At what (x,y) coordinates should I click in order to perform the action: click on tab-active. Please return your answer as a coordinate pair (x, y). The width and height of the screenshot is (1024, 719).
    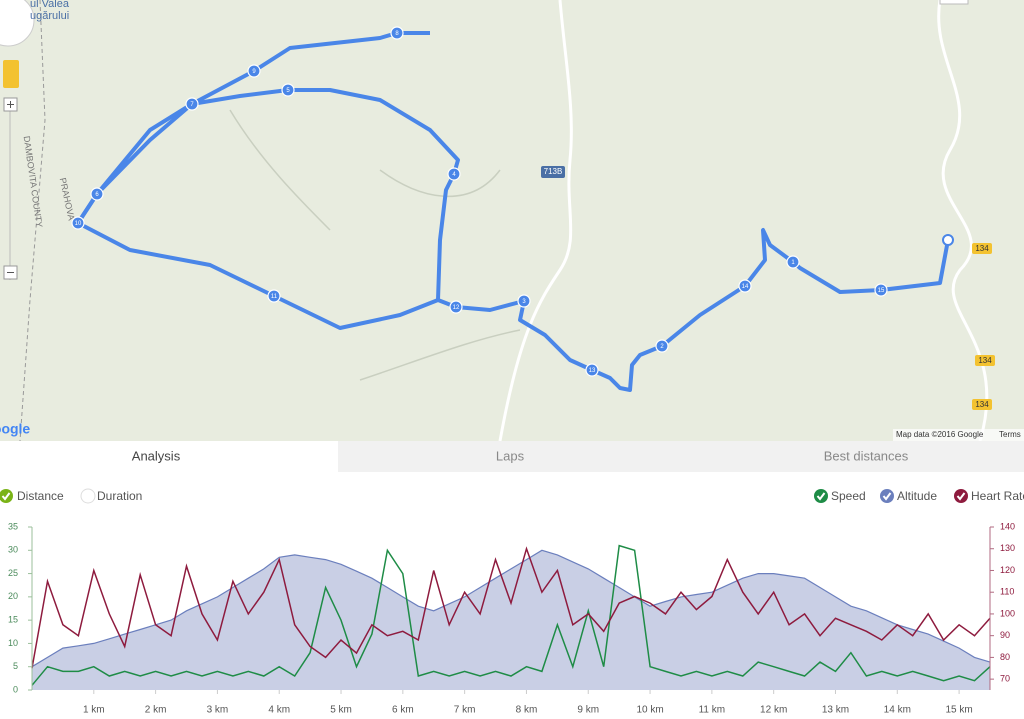
    Looking at the image, I should click on (169, 456).